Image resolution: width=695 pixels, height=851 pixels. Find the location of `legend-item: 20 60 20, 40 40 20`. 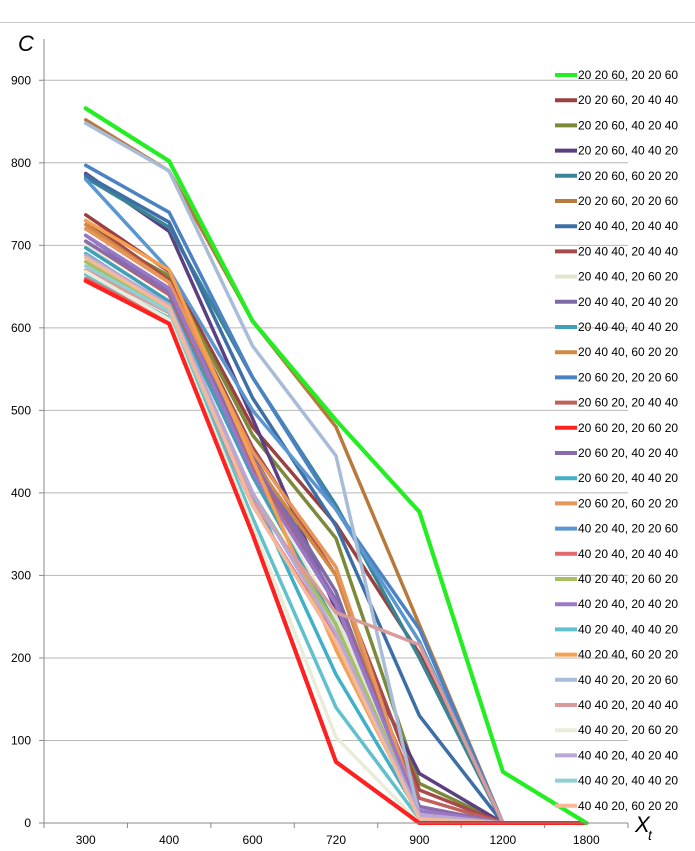

legend-item: 20 60 20, 40 40 20 is located at coordinates (616, 478).